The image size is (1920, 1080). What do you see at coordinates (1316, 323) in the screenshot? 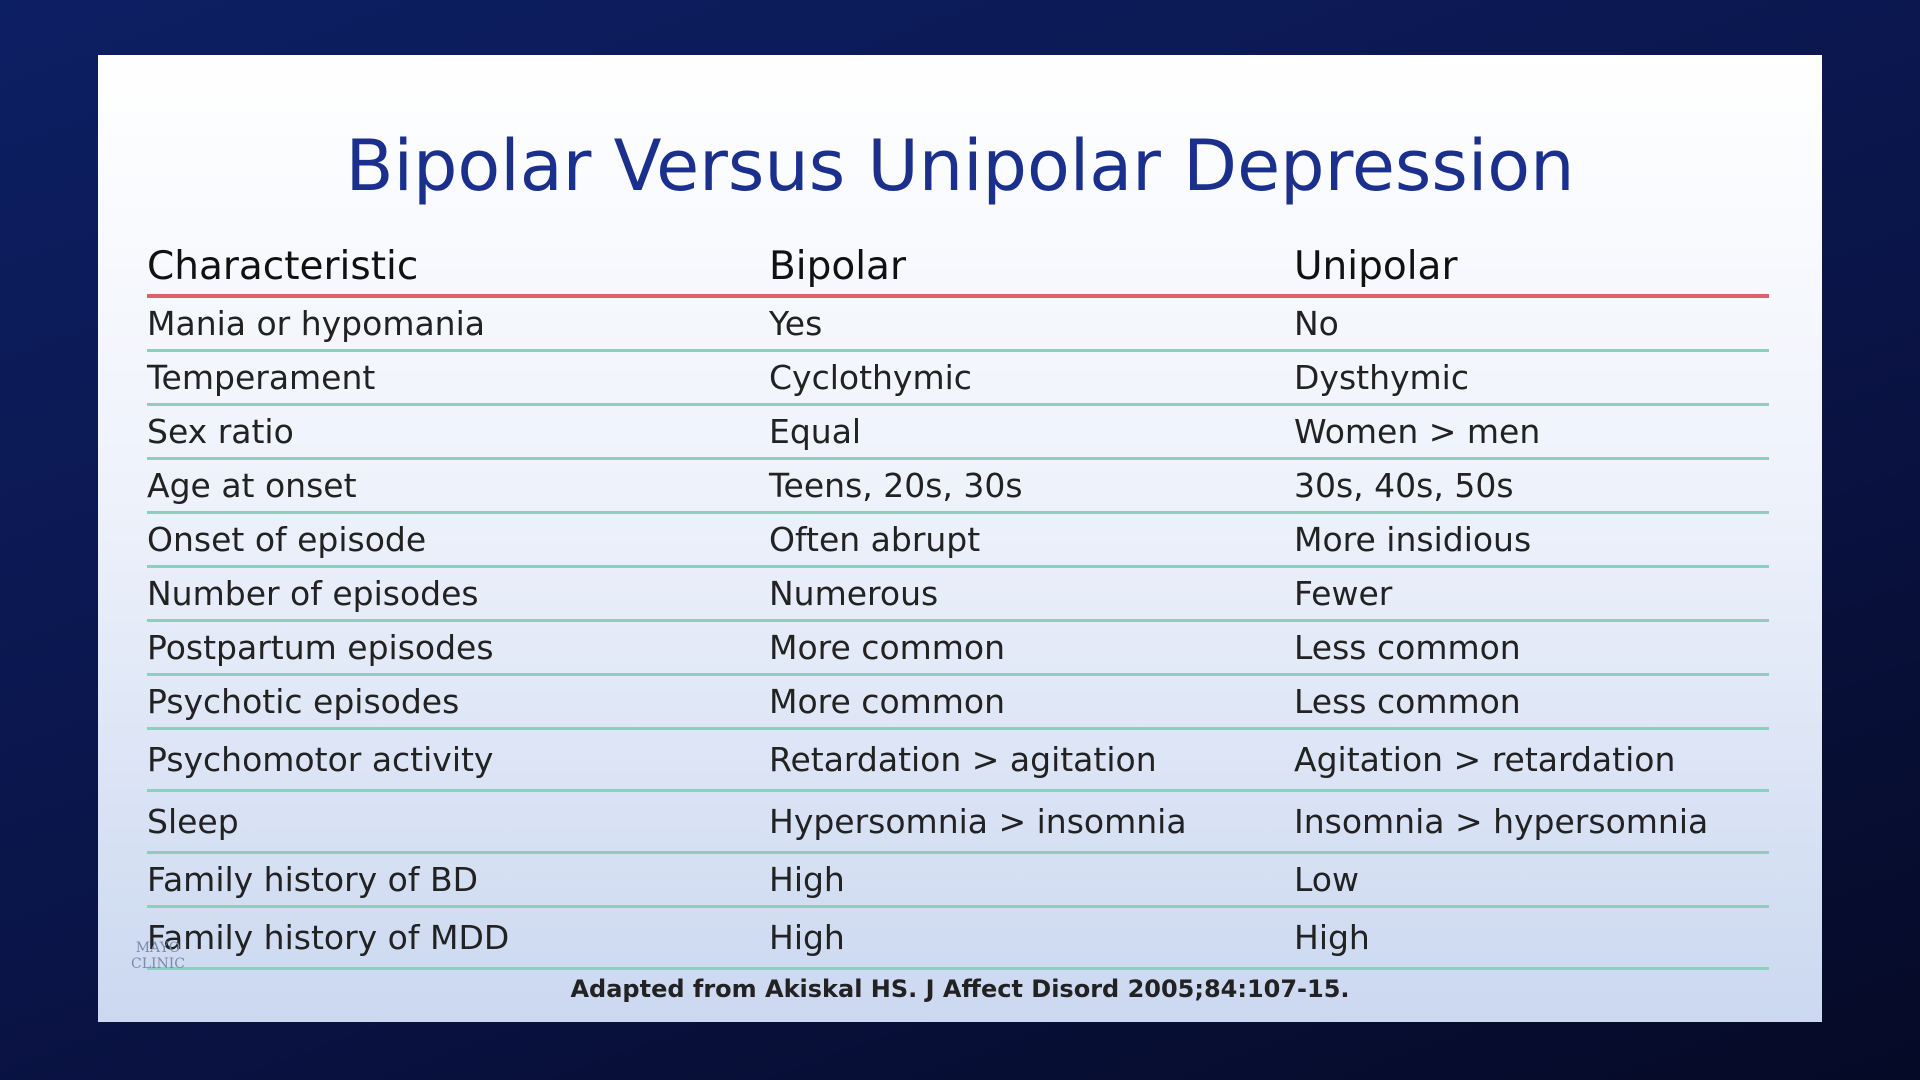
I see `table-cell: No` at bounding box center [1316, 323].